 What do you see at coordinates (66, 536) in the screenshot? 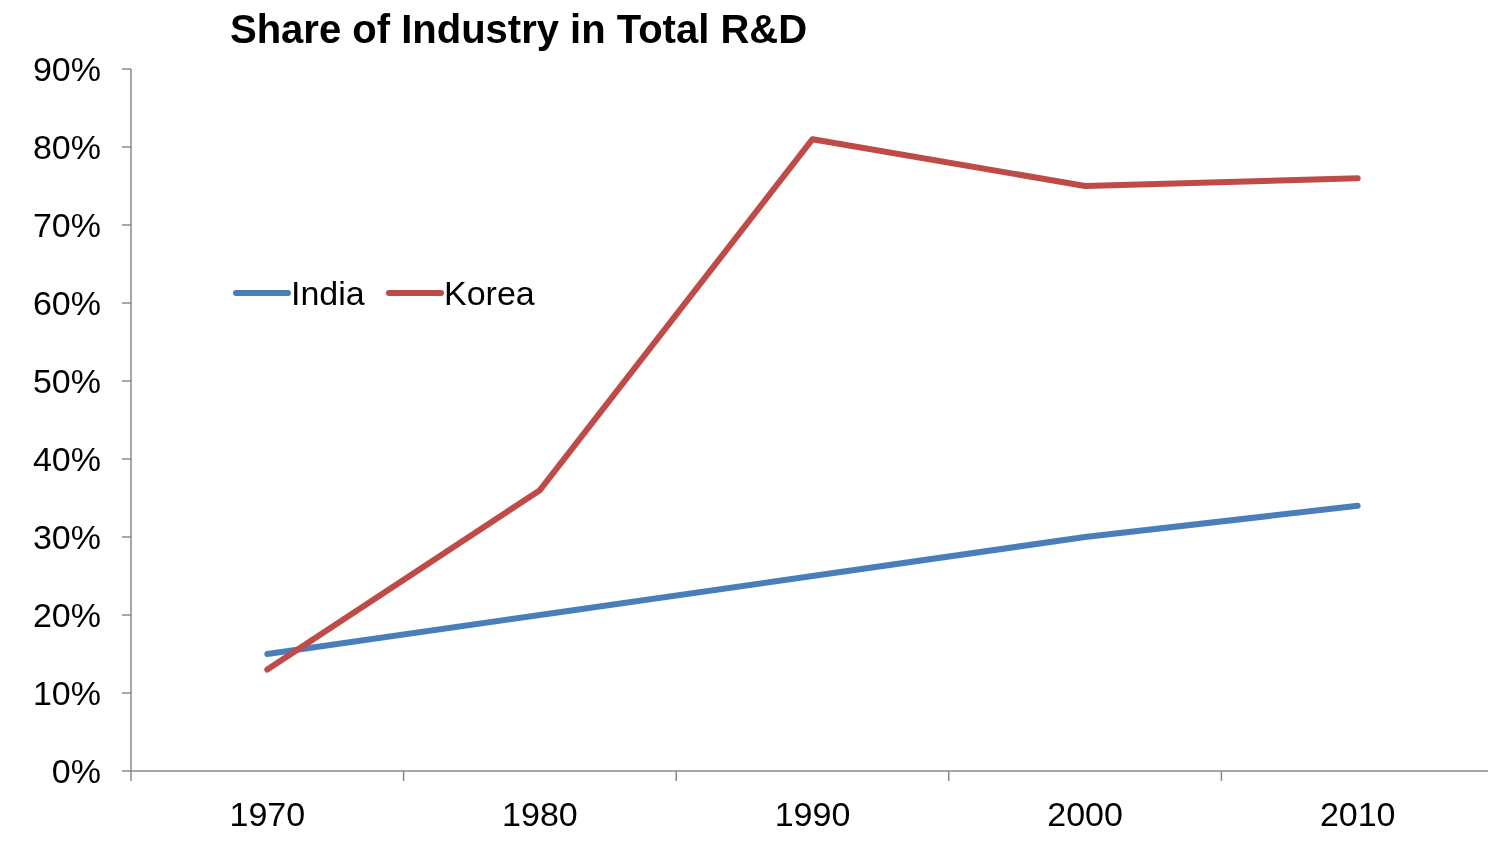
I see `y-tick-label: 30%` at bounding box center [66, 536].